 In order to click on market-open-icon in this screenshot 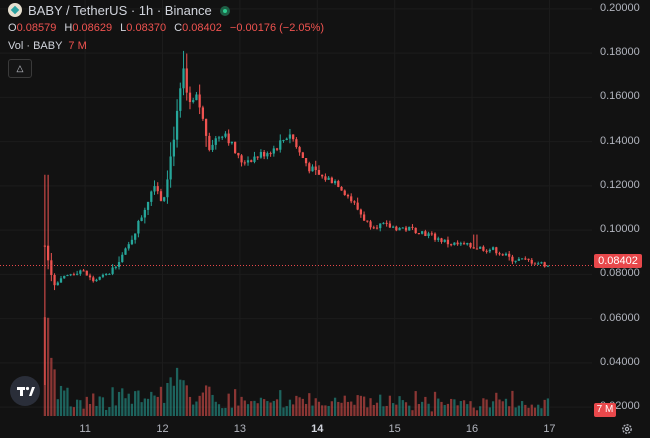, I will do `click(224, 11)`.